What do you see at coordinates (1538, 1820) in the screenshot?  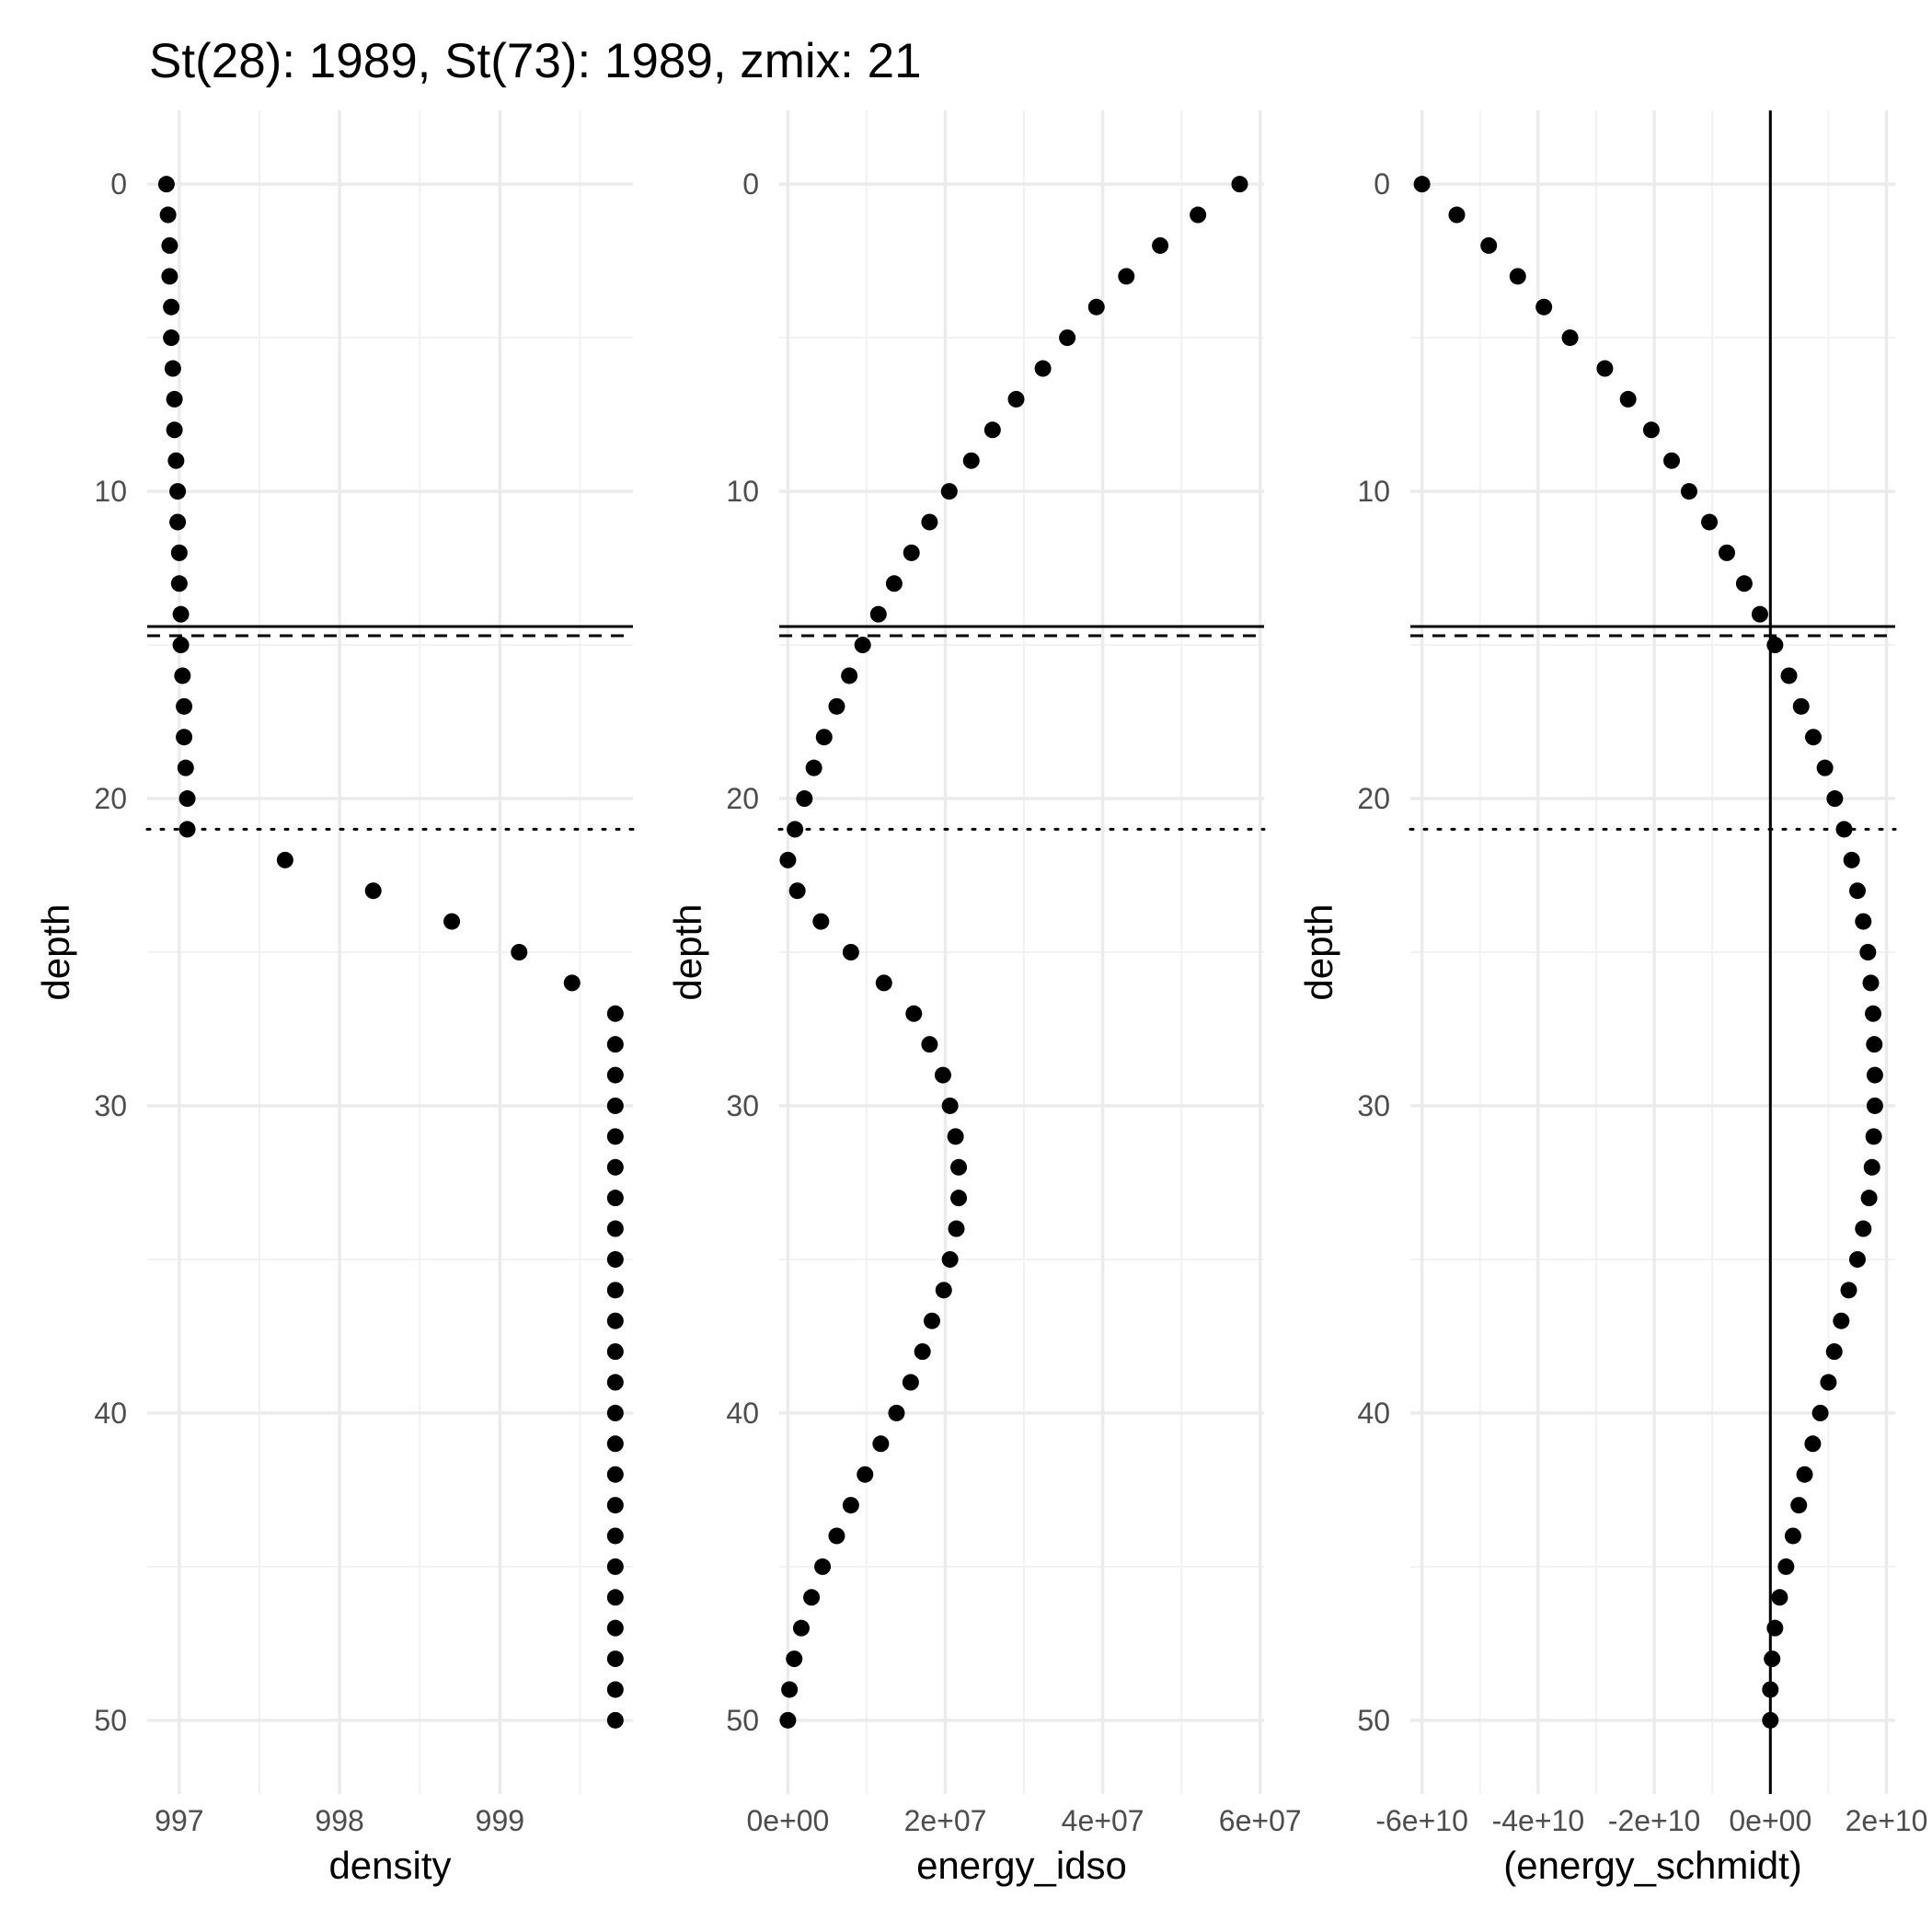 I see `x-tick-label: -4e+10` at bounding box center [1538, 1820].